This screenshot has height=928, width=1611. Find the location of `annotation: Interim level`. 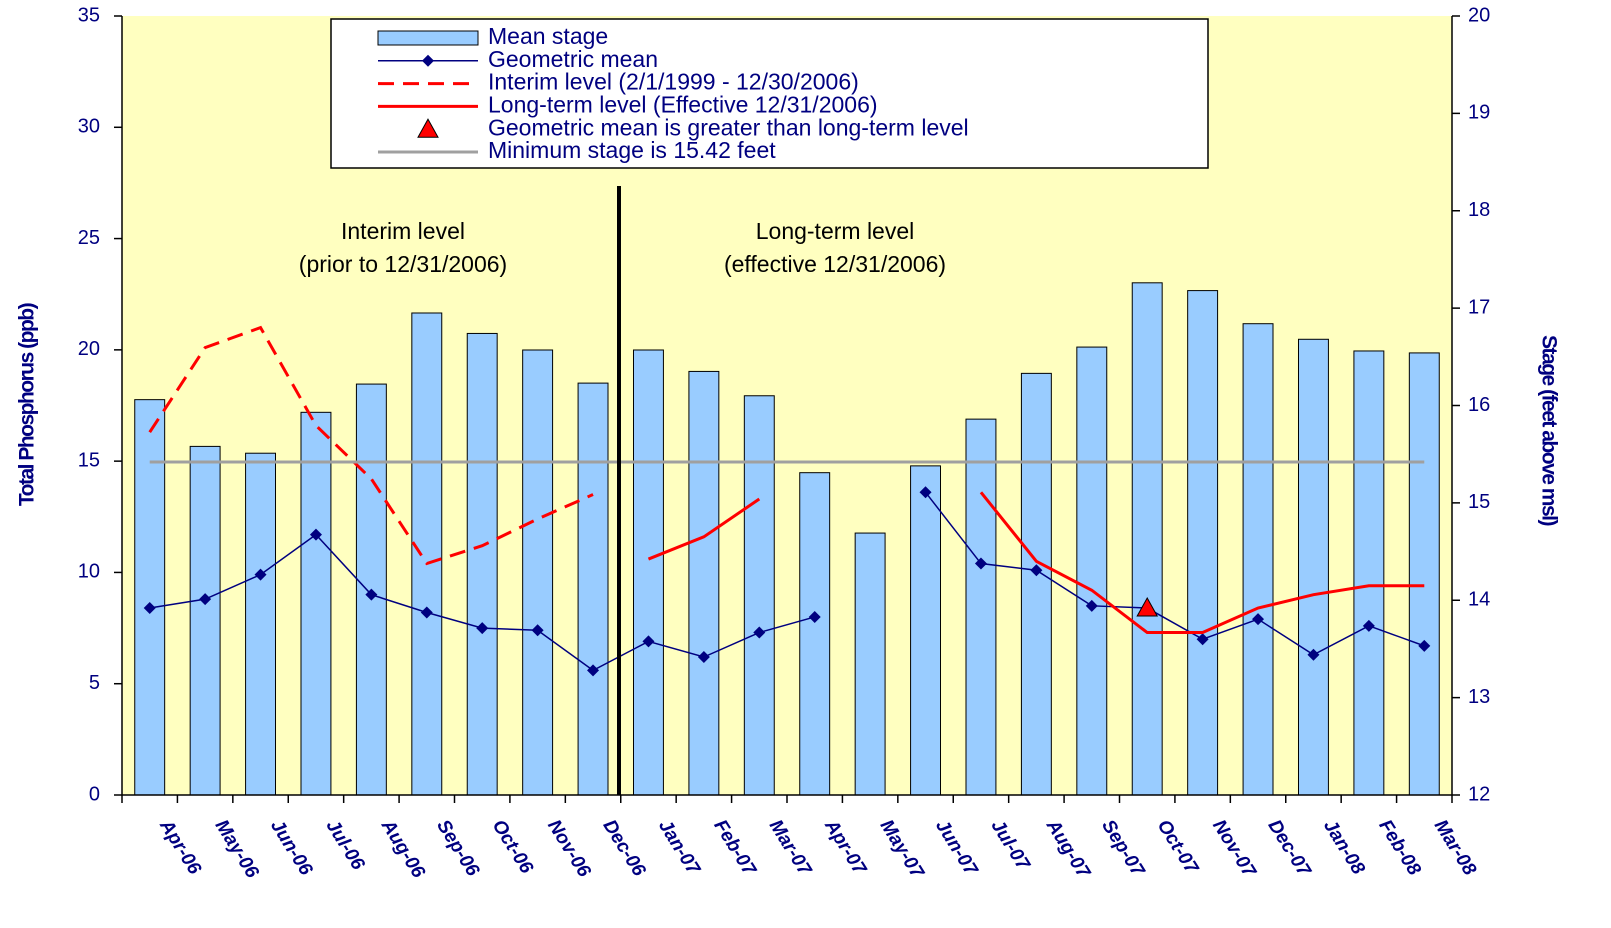

annotation: Interim level is located at coordinates (403, 231).